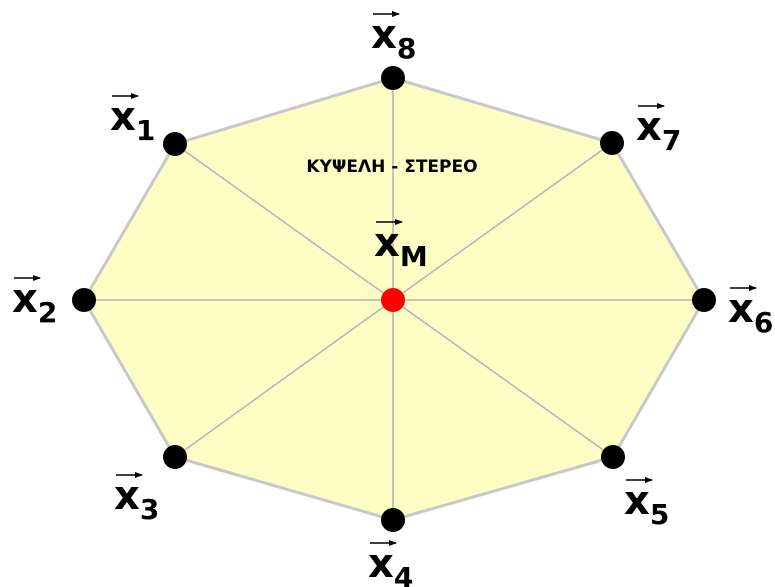 Image resolution: width=775 pixels, height=587 pixels. What do you see at coordinates (414, 256) in the screenshot?
I see `label-subscript: M` at bounding box center [414, 256].